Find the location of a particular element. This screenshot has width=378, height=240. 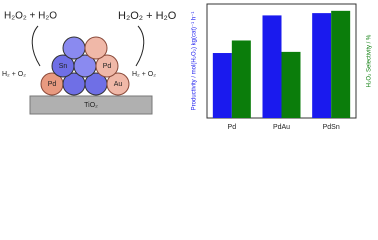

y-axis-label: Productivity / mol(H₂O₂) kg(cat)⁻¹ h⁻¹ is located at coordinates (195, 61).